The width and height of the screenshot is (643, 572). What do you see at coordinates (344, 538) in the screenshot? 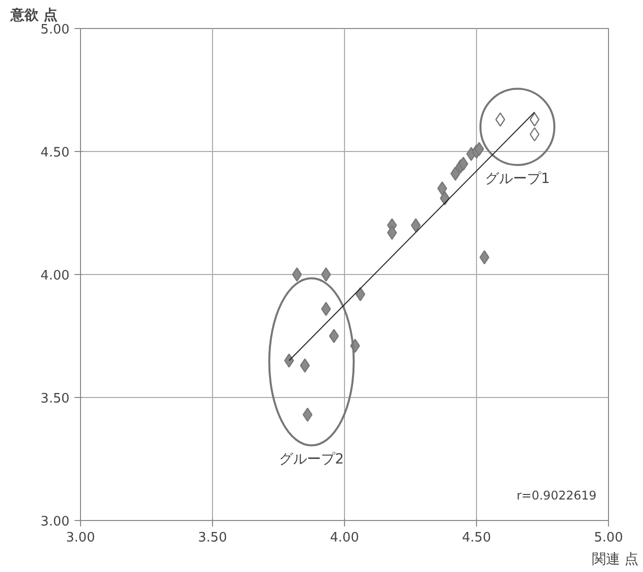
I see `x-tick-label: 4.00` at bounding box center [344, 538].